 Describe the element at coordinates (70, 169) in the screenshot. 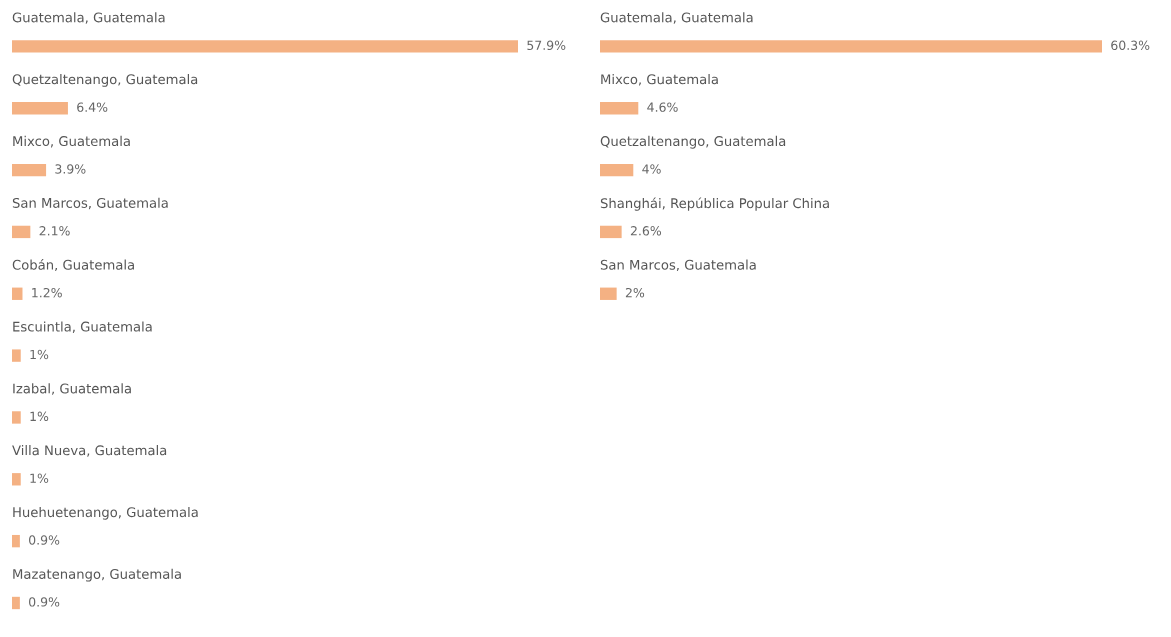

I see `data-label: 3.9%` at that location.